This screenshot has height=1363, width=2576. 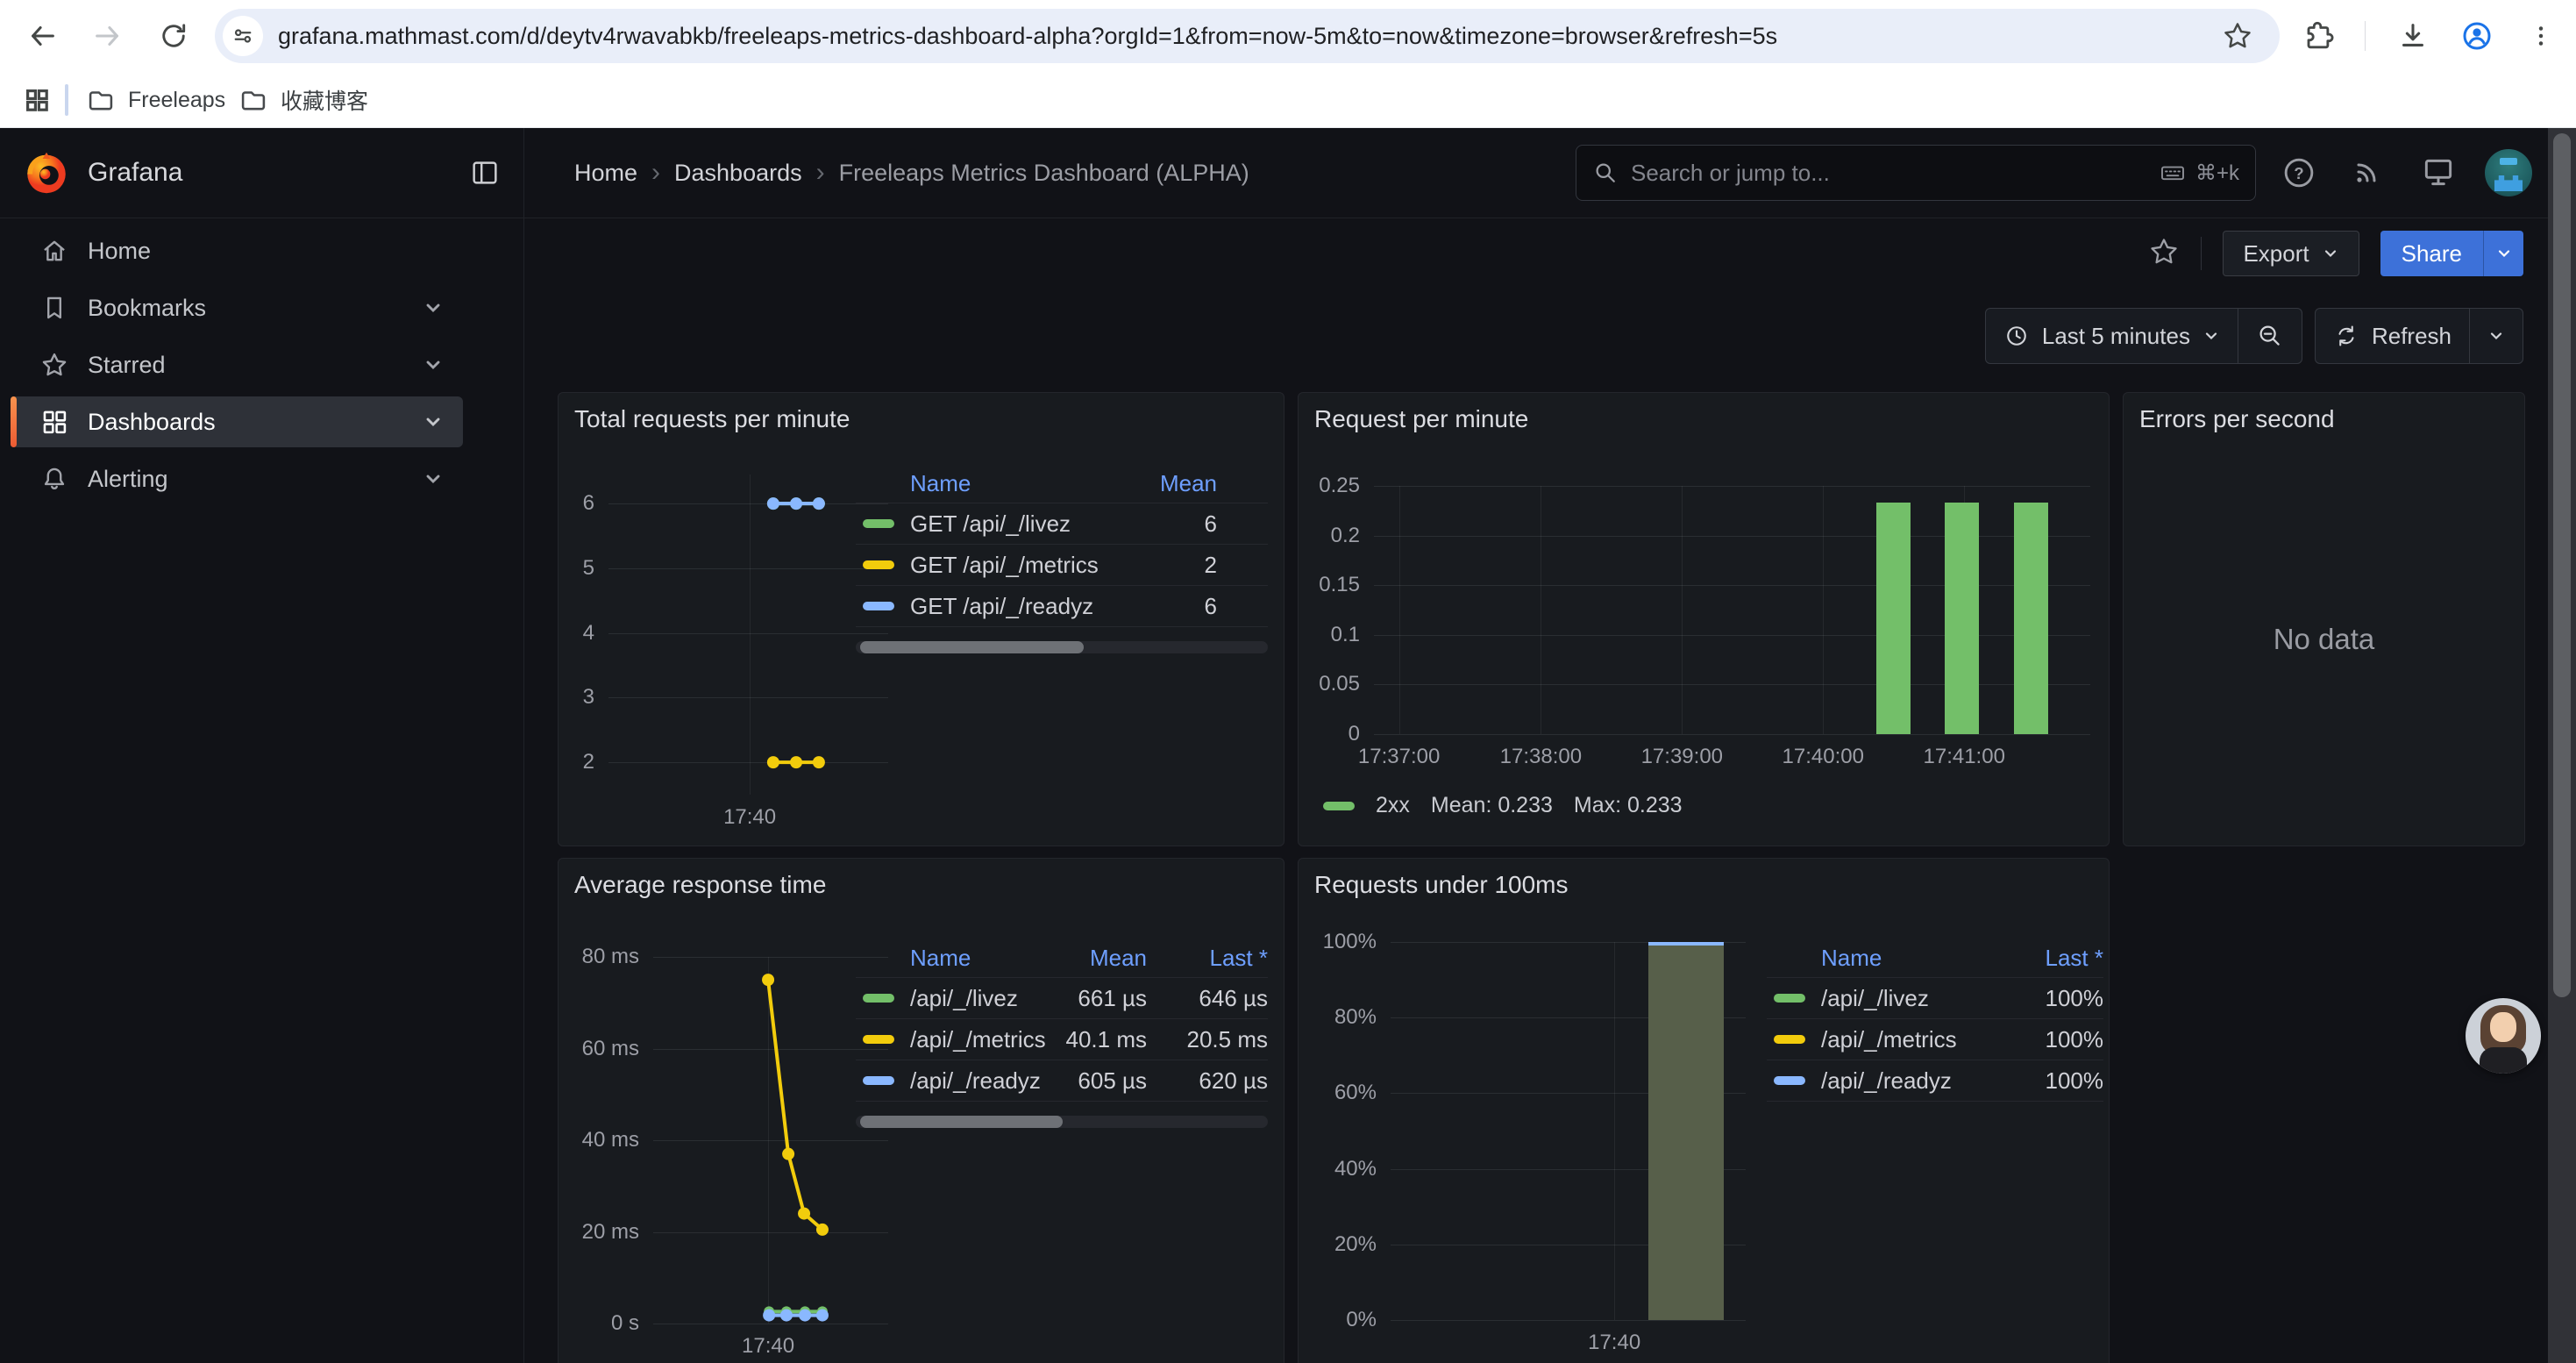 I want to click on refresh-button: Refresh, so click(x=2392, y=336).